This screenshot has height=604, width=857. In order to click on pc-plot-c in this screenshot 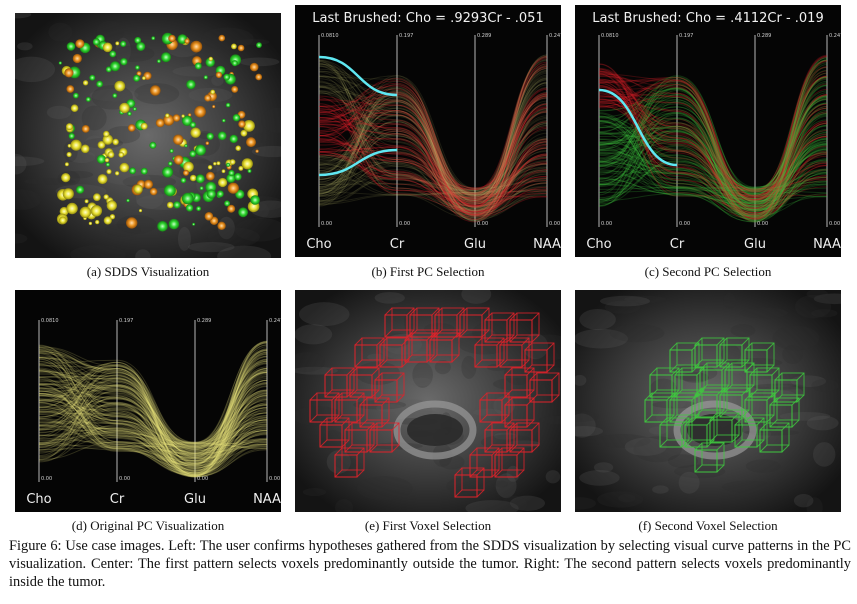, I will do `click(708, 131)`.